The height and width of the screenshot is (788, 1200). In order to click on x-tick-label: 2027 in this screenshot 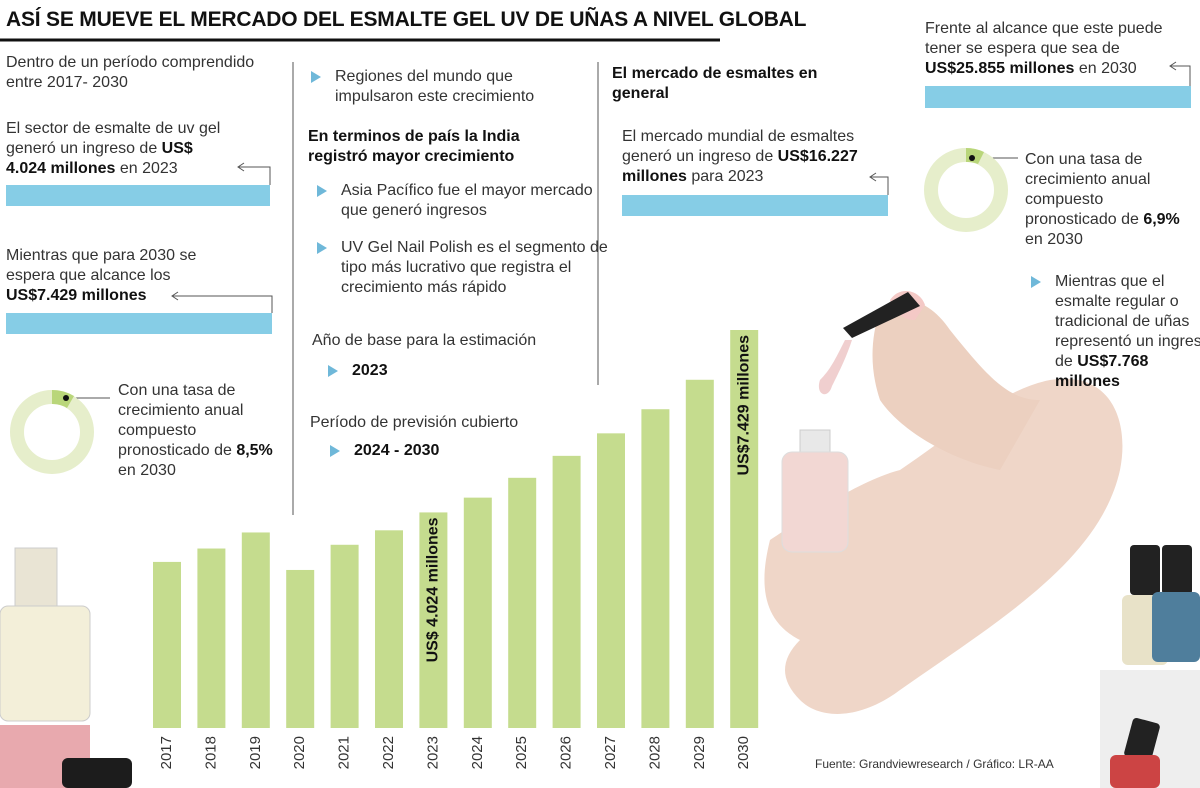, I will do `click(610, 752)`.